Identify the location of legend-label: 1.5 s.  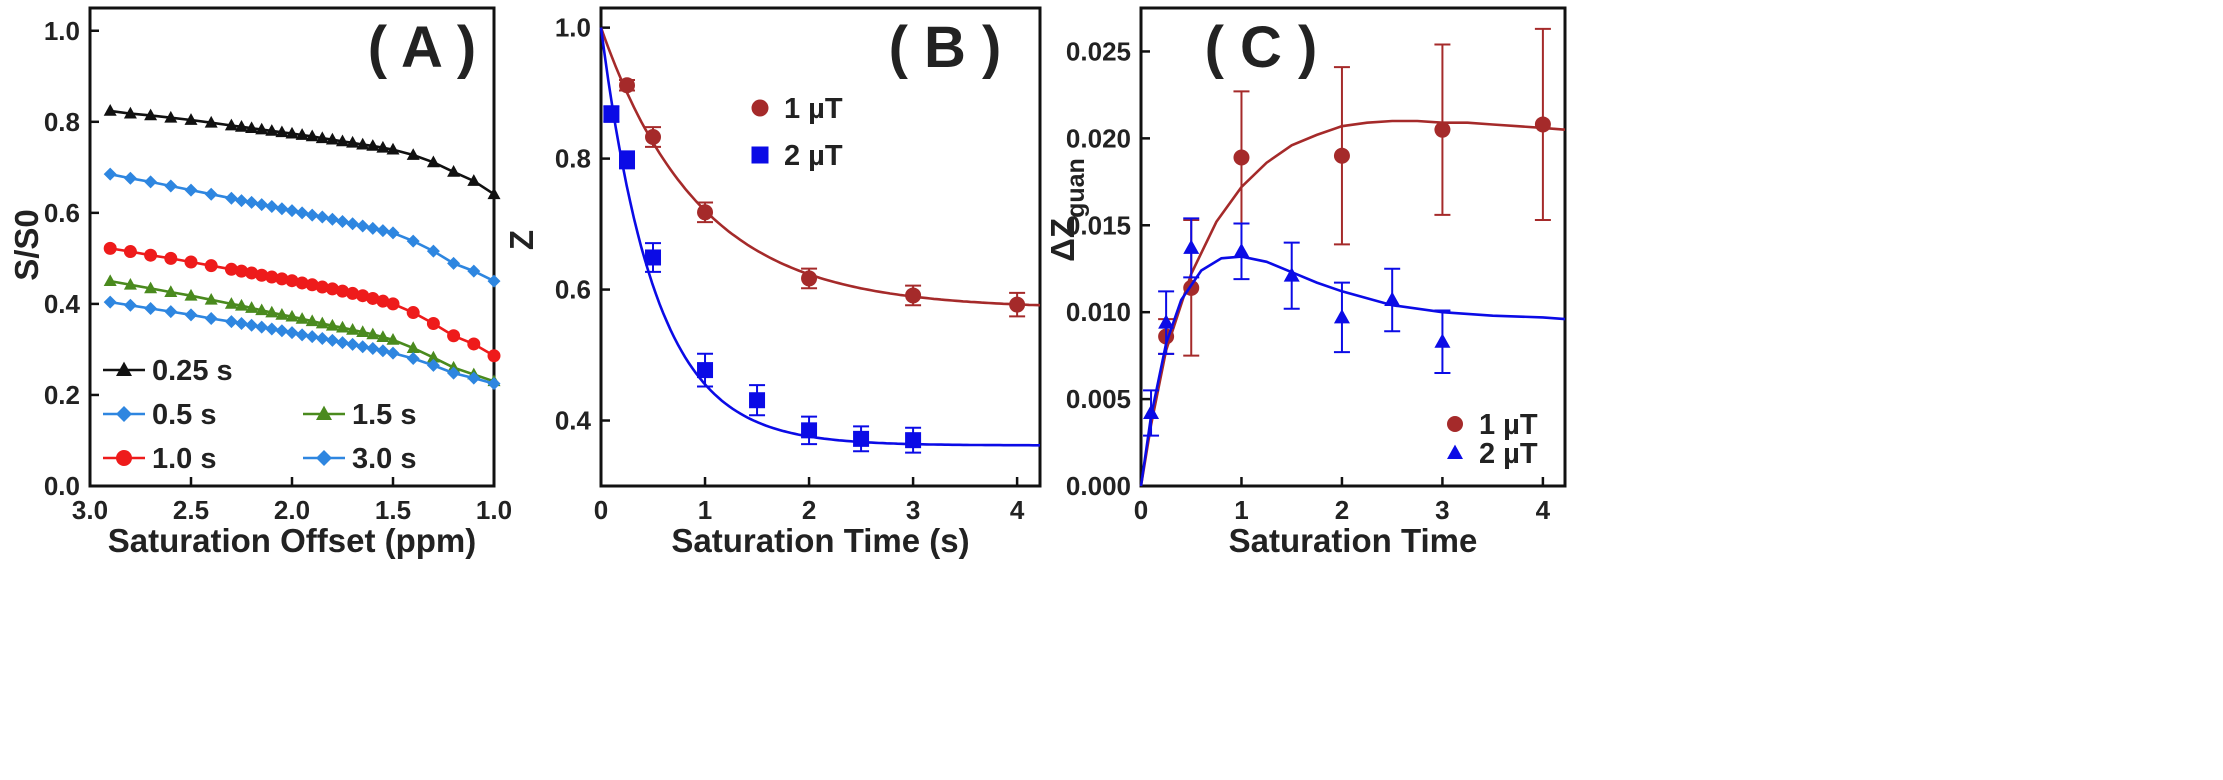
(384, 415).